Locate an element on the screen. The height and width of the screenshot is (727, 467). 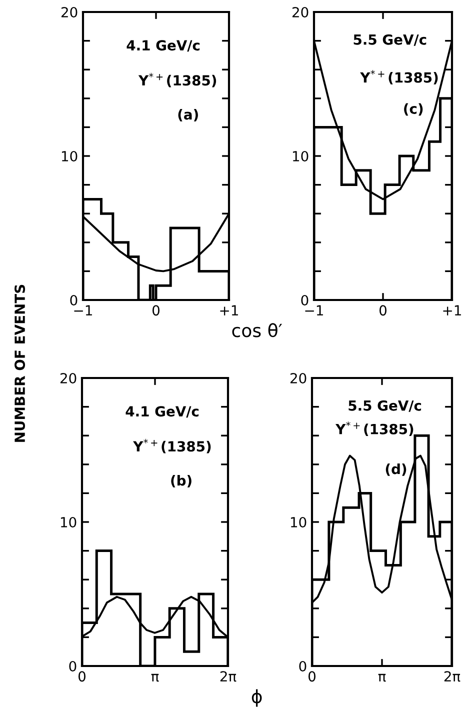
annotation: (c) is located at coordinates (413, 109).